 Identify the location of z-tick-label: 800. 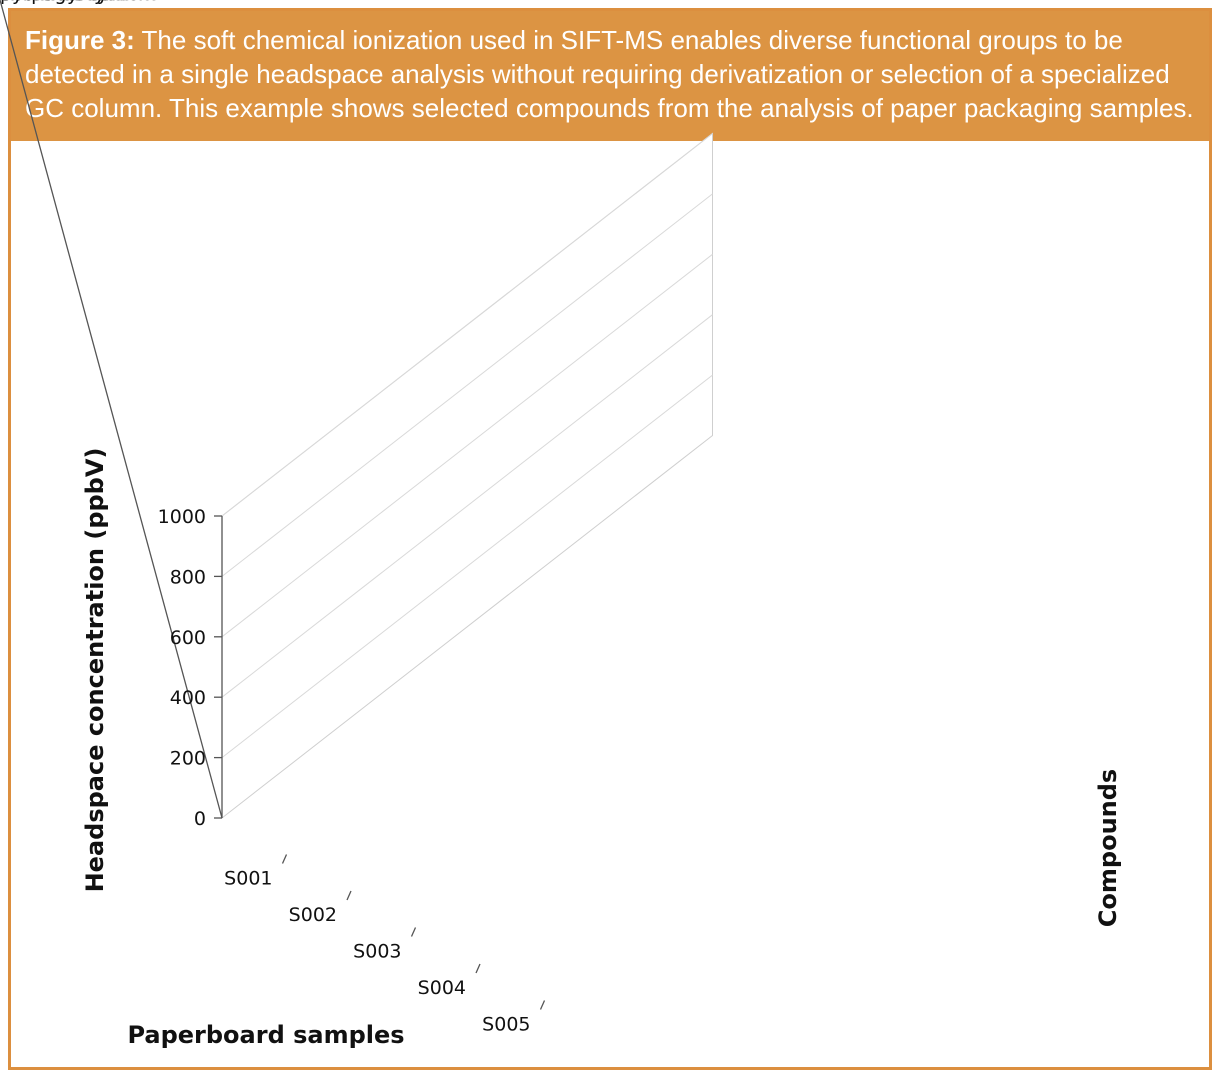
(188, 577).